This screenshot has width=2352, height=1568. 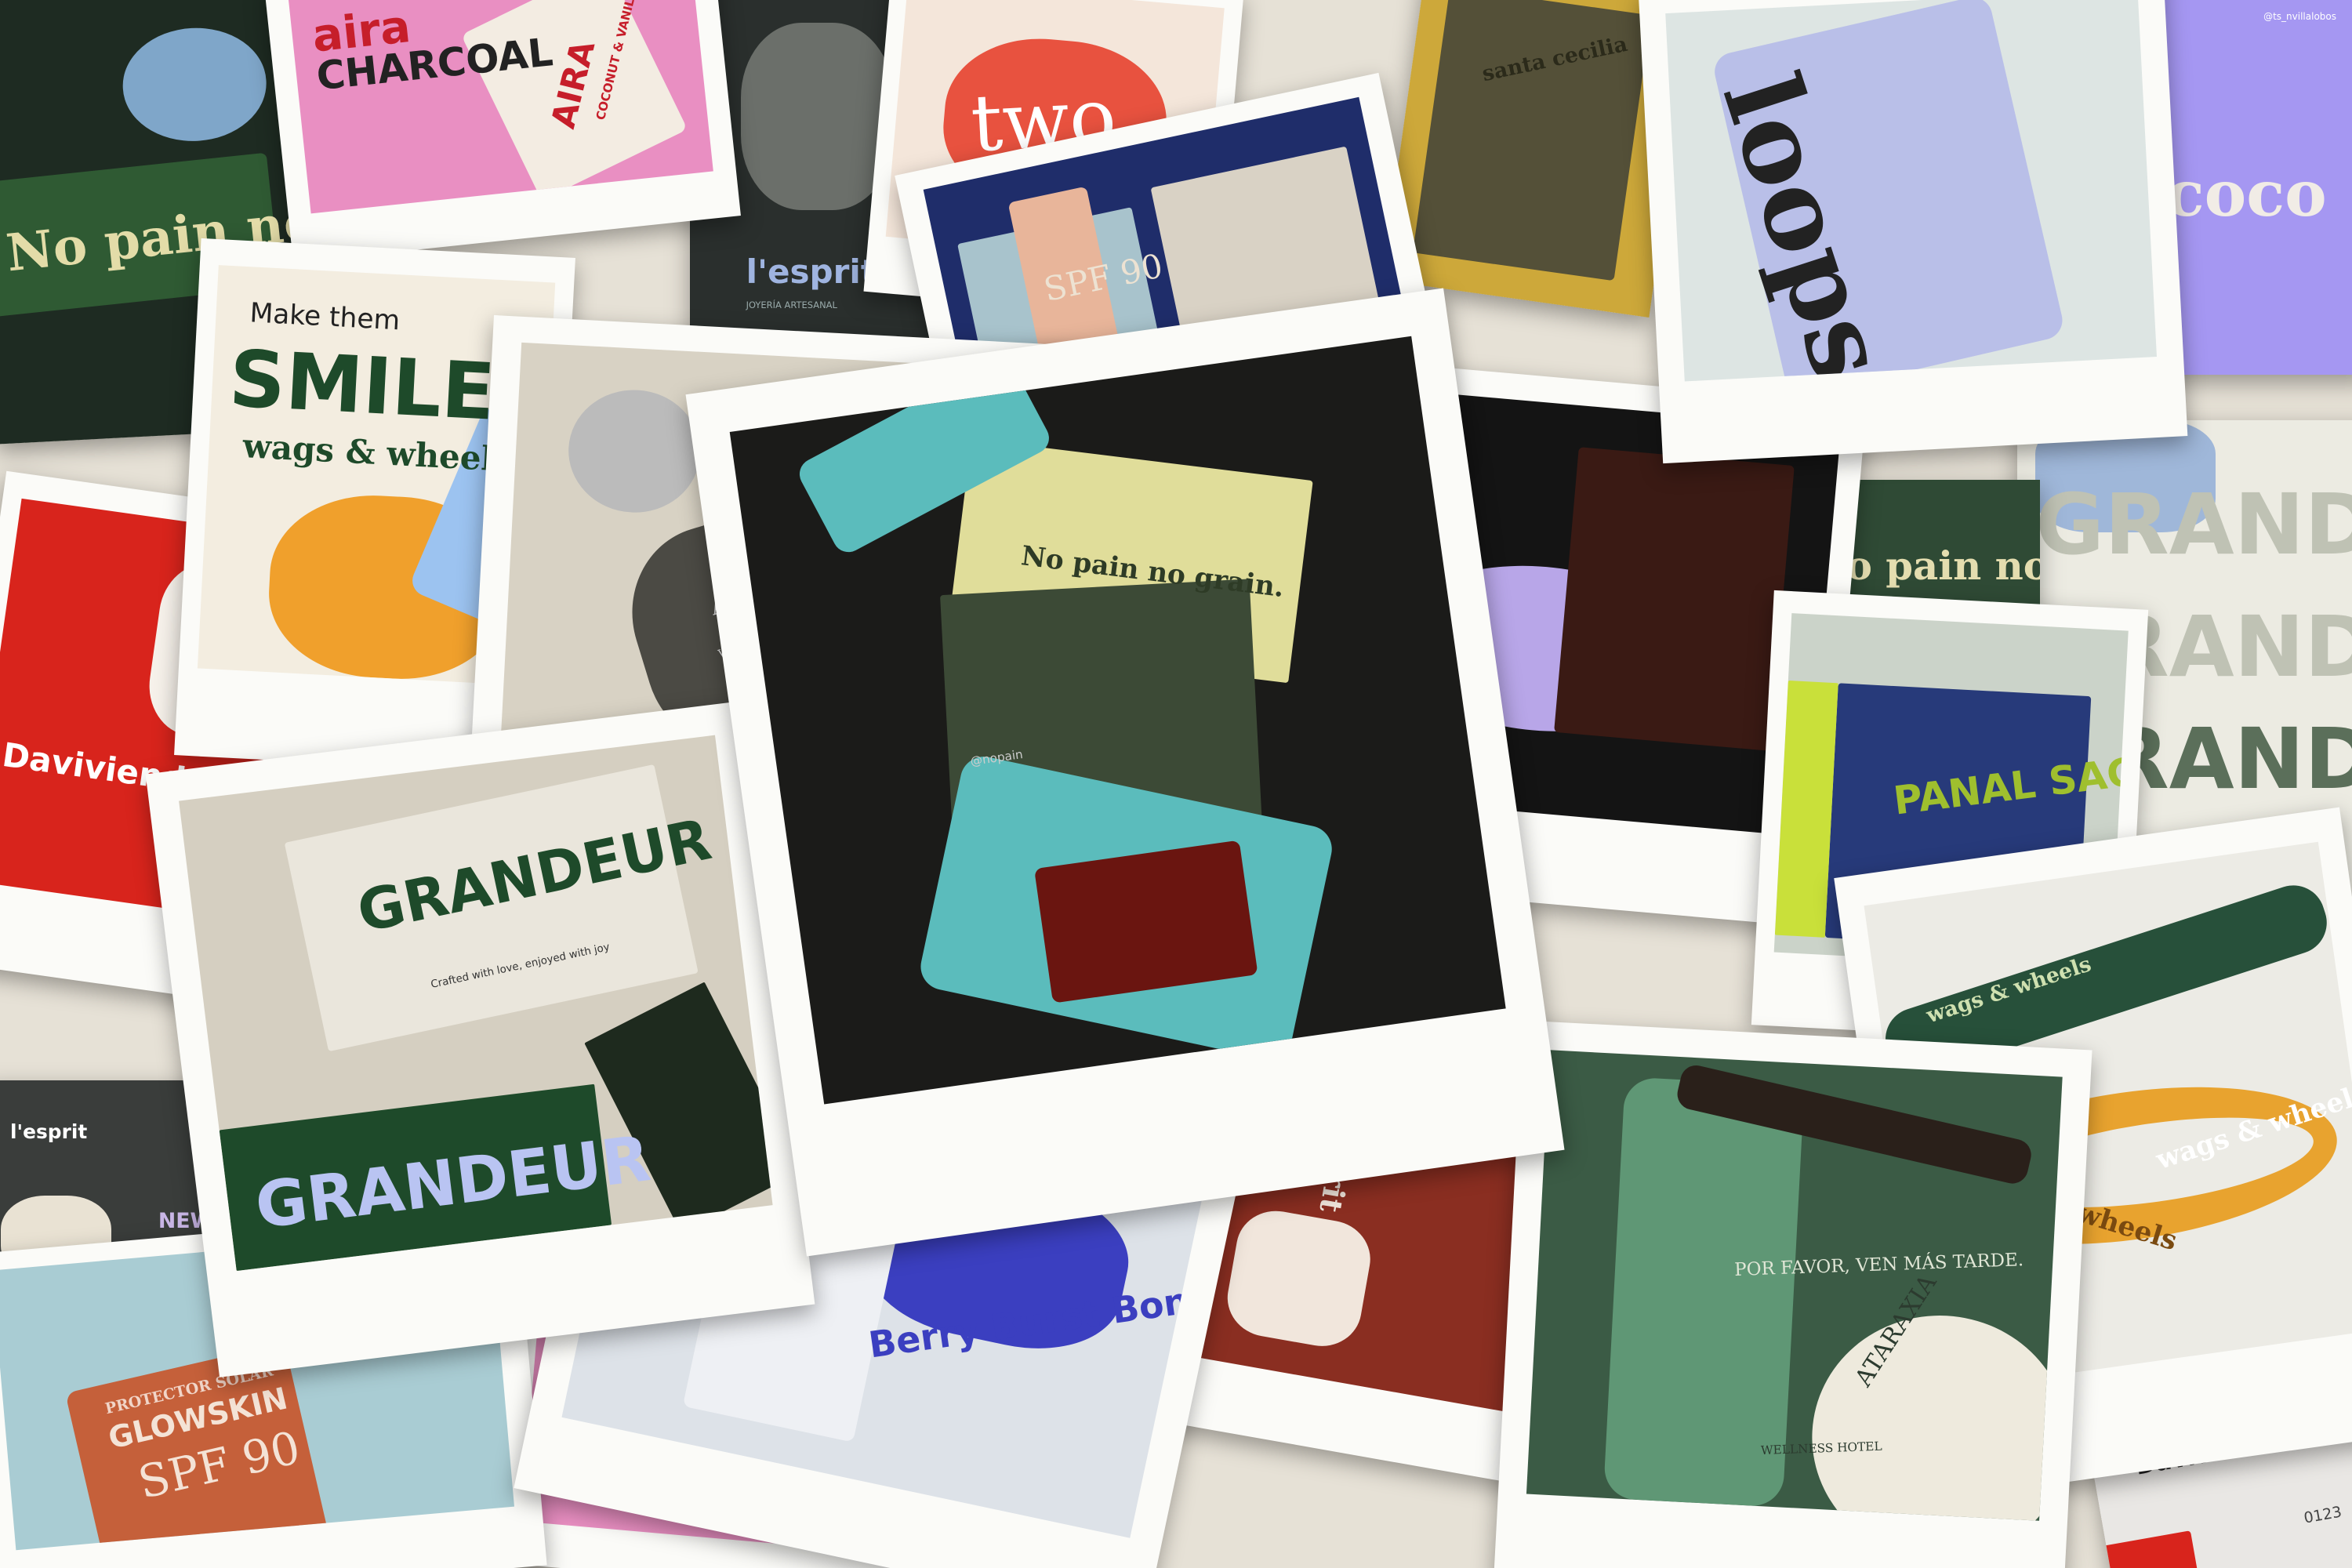 What do you see at coordinates (791, 304) in the screenshot?
I see `tile-text: JOYERÍA ARTESANAL` at bounding box center [791, 304].